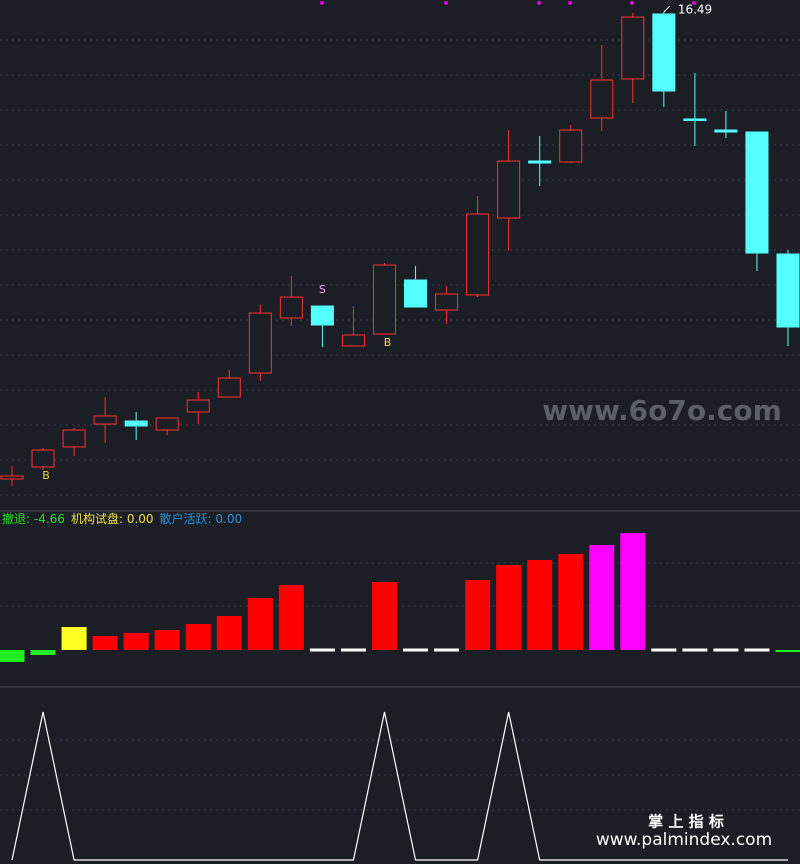 The image size is (800, 864). I want to click on high-pointer, so click(667, 9).